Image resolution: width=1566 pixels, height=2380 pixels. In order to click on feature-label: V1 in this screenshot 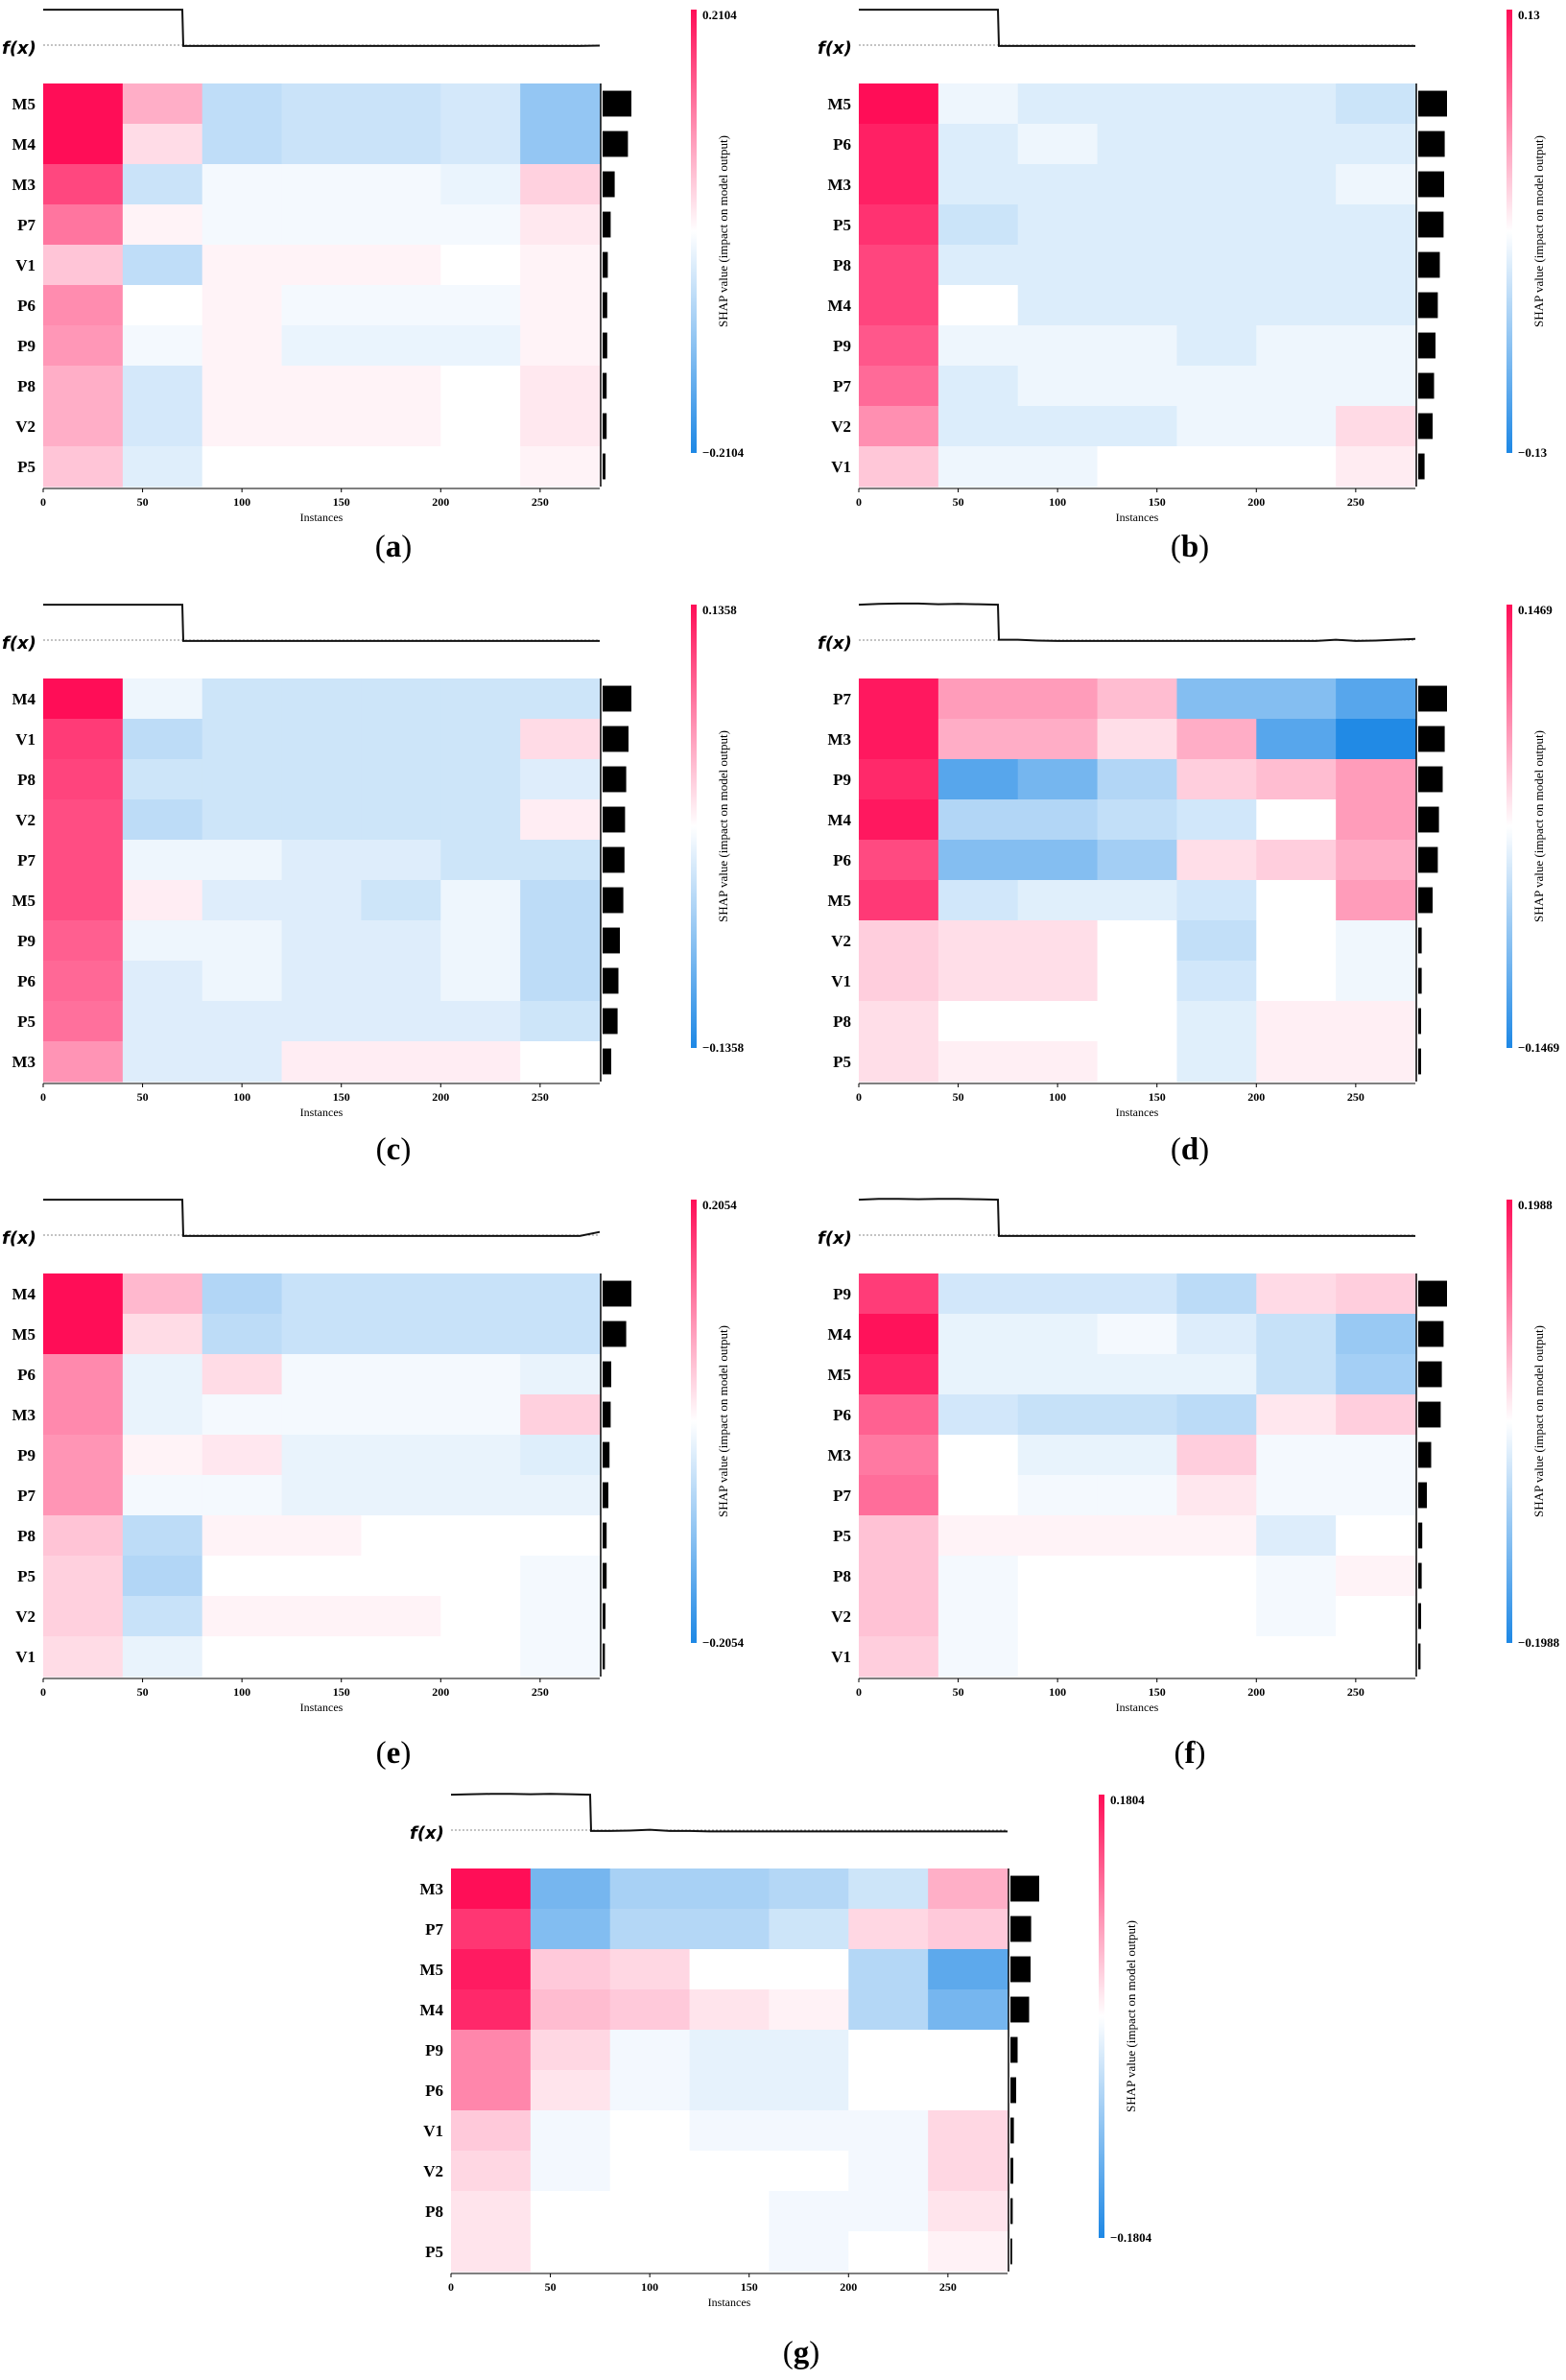, I will do `click(433, 2131)`.